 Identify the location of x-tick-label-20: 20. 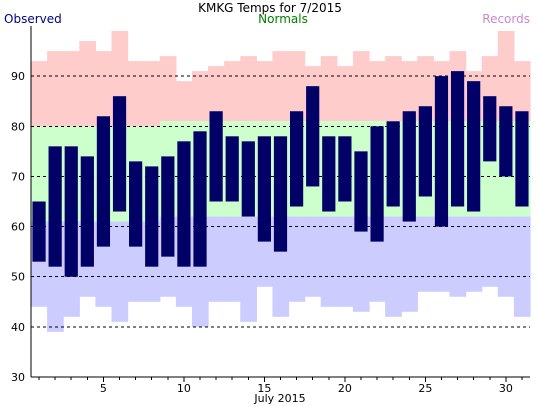
(345, 388).